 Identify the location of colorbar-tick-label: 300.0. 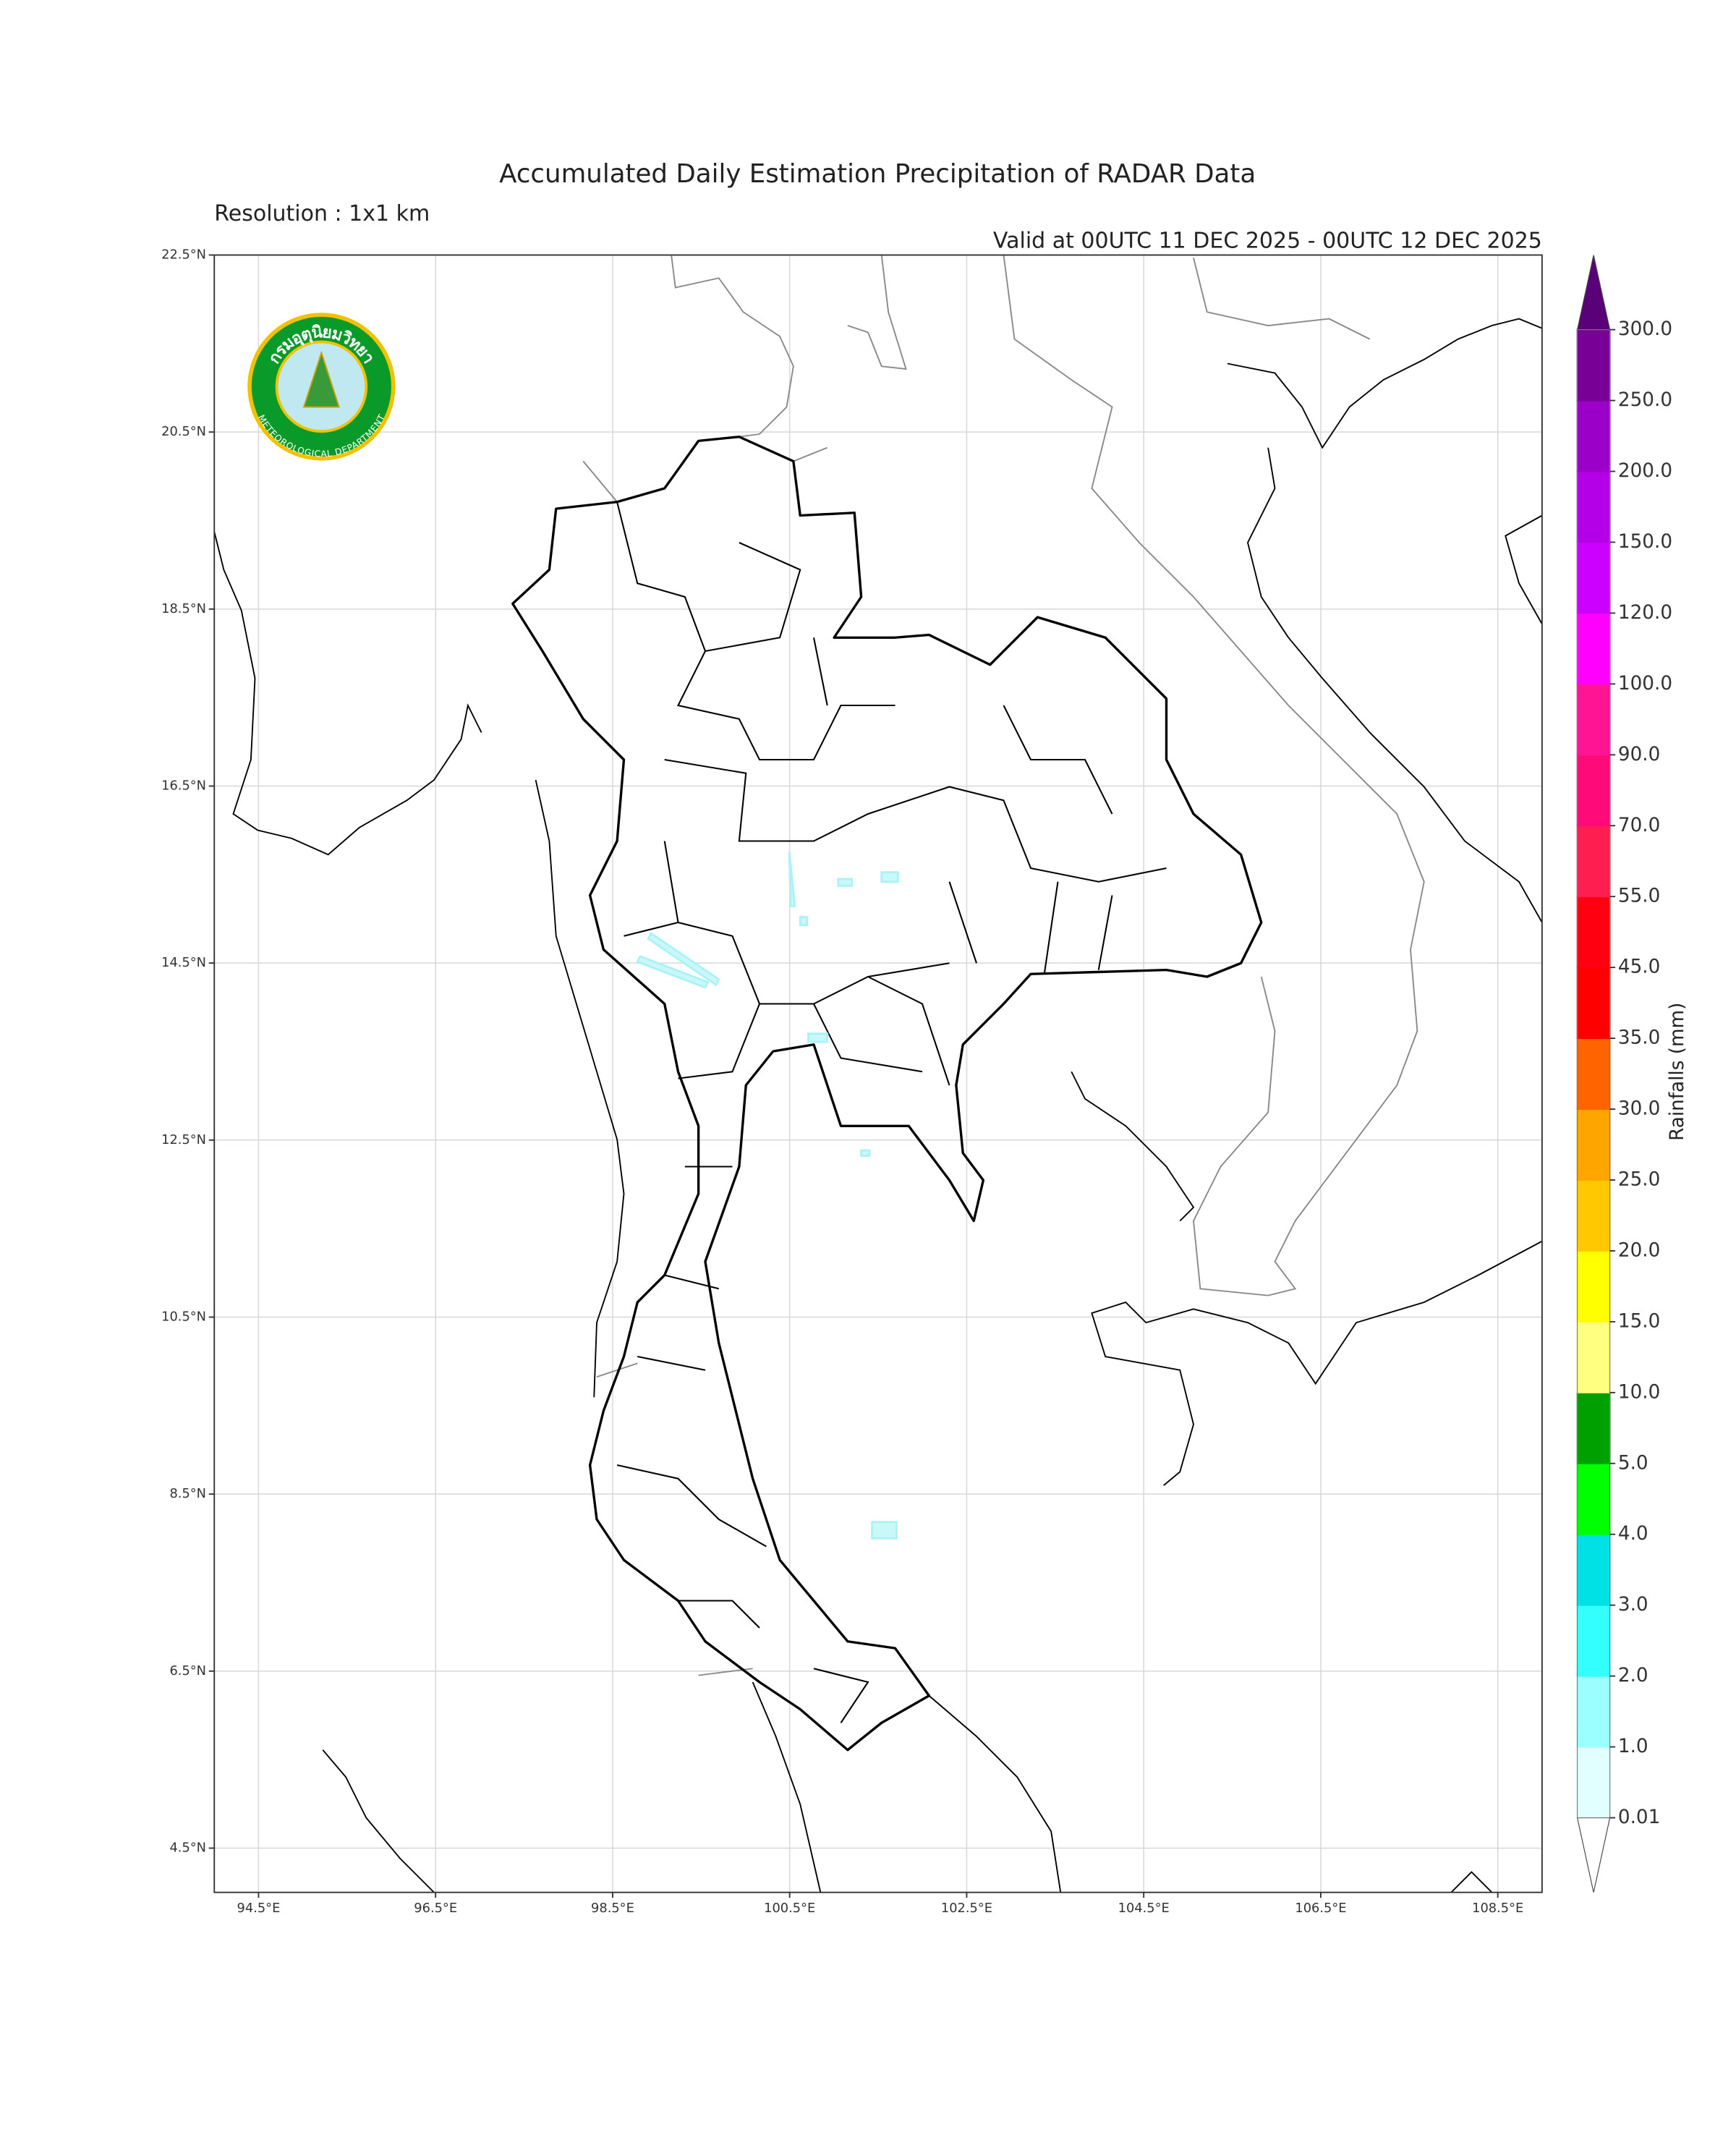
(1645, 329).